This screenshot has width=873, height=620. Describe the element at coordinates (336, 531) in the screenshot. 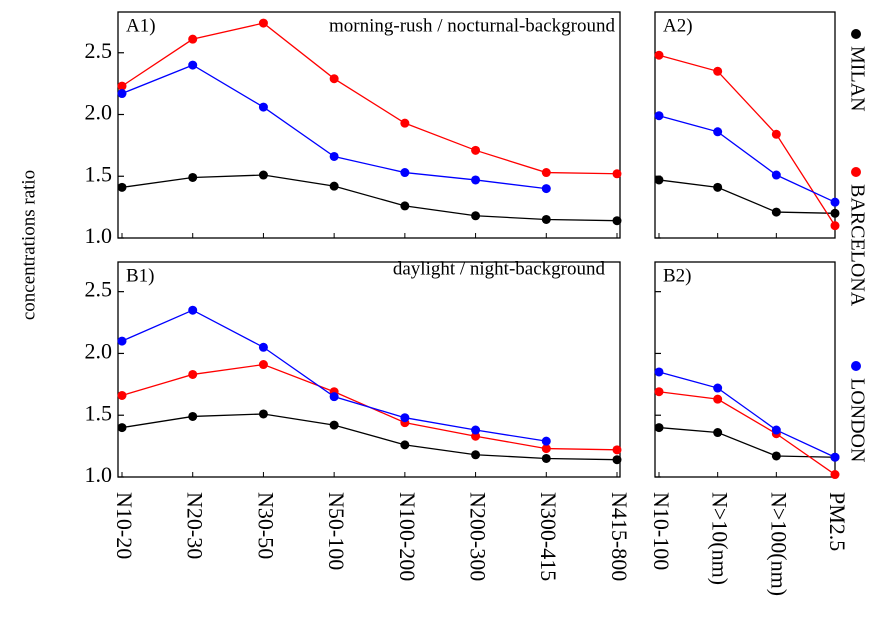

I see `x-tick-label: N50-100` at that location.